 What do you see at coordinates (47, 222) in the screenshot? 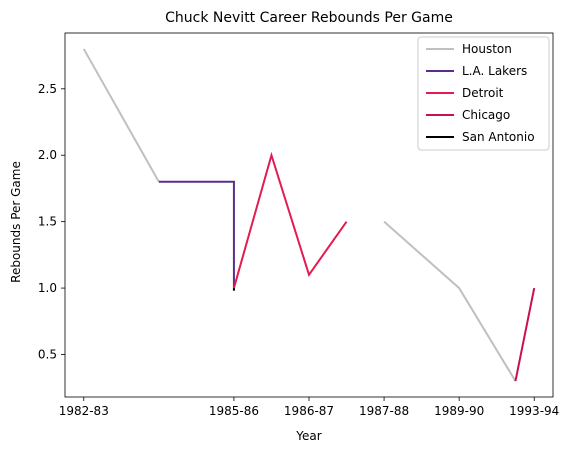
I see `y-tick-label: 1.5` at bounding box center [47, 222].